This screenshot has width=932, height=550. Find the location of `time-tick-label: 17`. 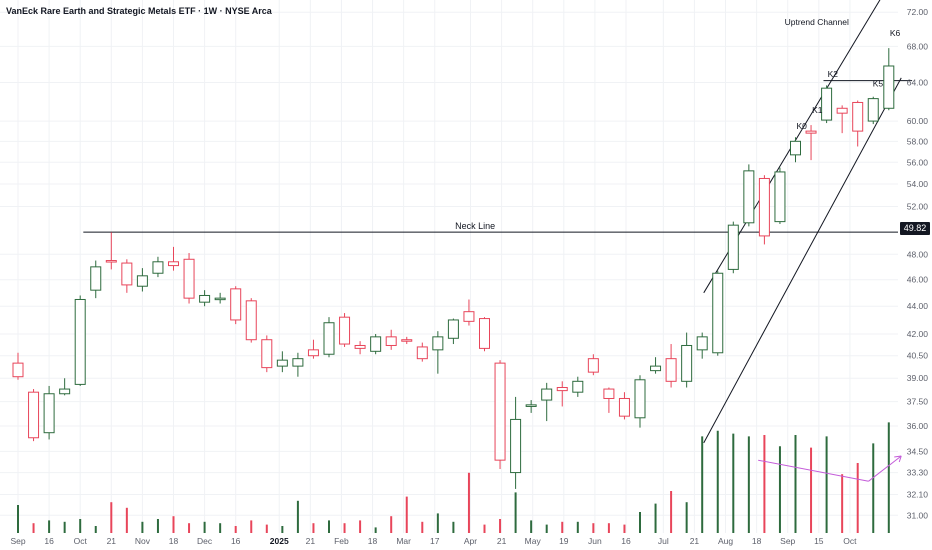

time-tick-label: 17 is located at coordinates (435, 541).